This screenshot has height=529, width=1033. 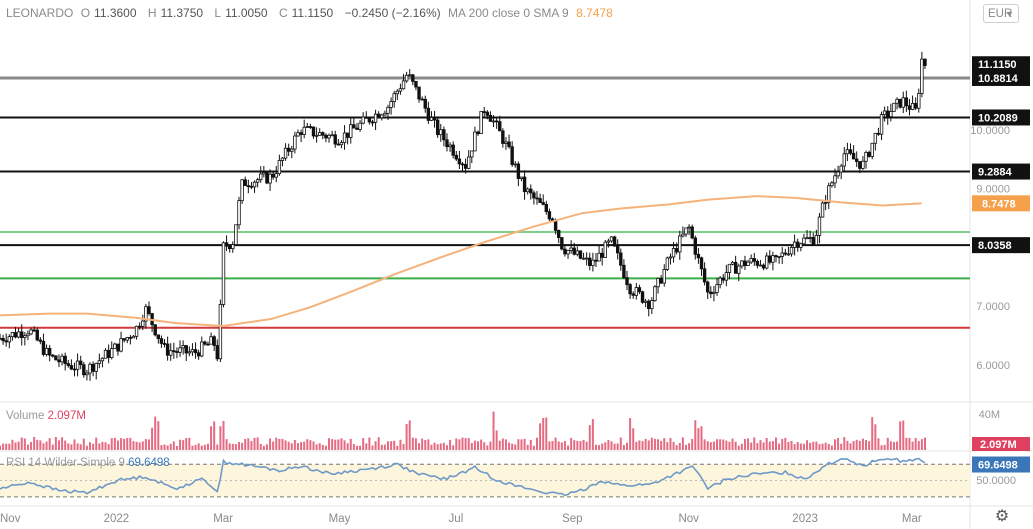 I want to click on volume-legend: Volume 2.097M, so click(x=46, y=416).